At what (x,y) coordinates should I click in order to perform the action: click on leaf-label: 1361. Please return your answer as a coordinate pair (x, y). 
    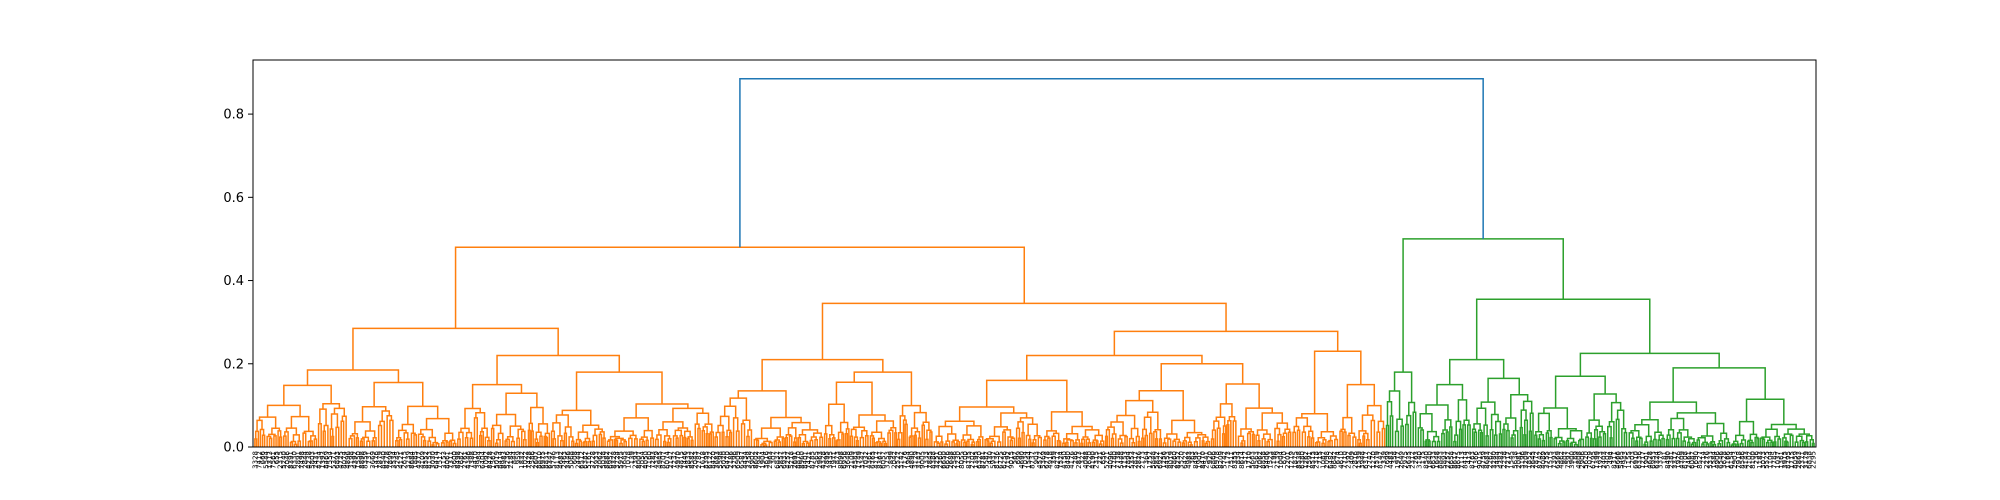
    Looking at the image, I should click on (1781, 460).